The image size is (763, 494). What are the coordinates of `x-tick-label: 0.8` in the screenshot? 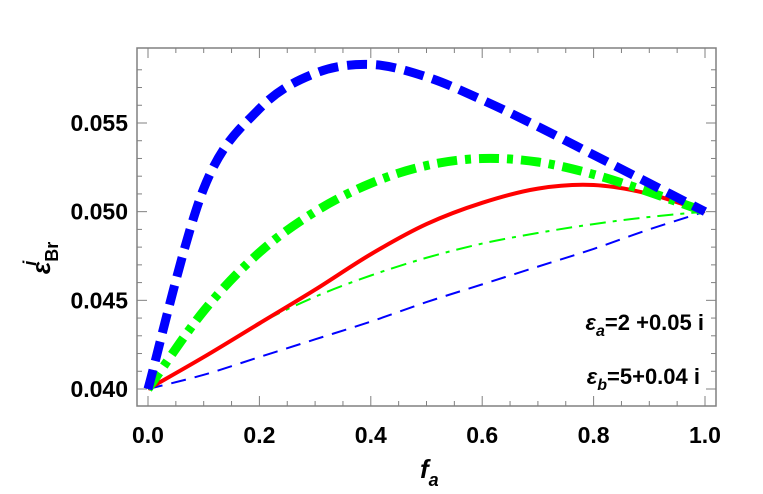 It's located at (594, 435).